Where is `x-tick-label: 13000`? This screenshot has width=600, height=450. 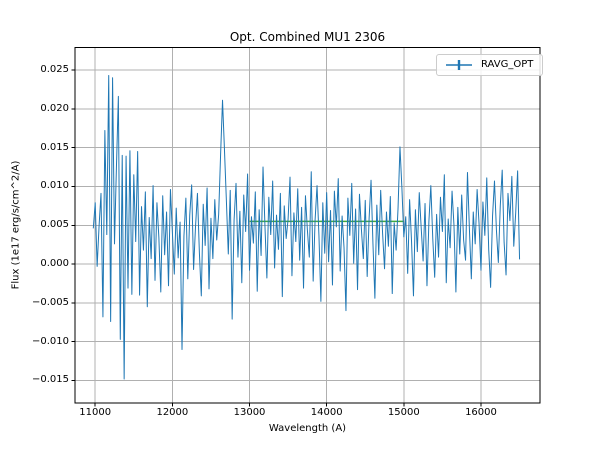
x-tick-label: 13000 is located at coordinates (249, 412).